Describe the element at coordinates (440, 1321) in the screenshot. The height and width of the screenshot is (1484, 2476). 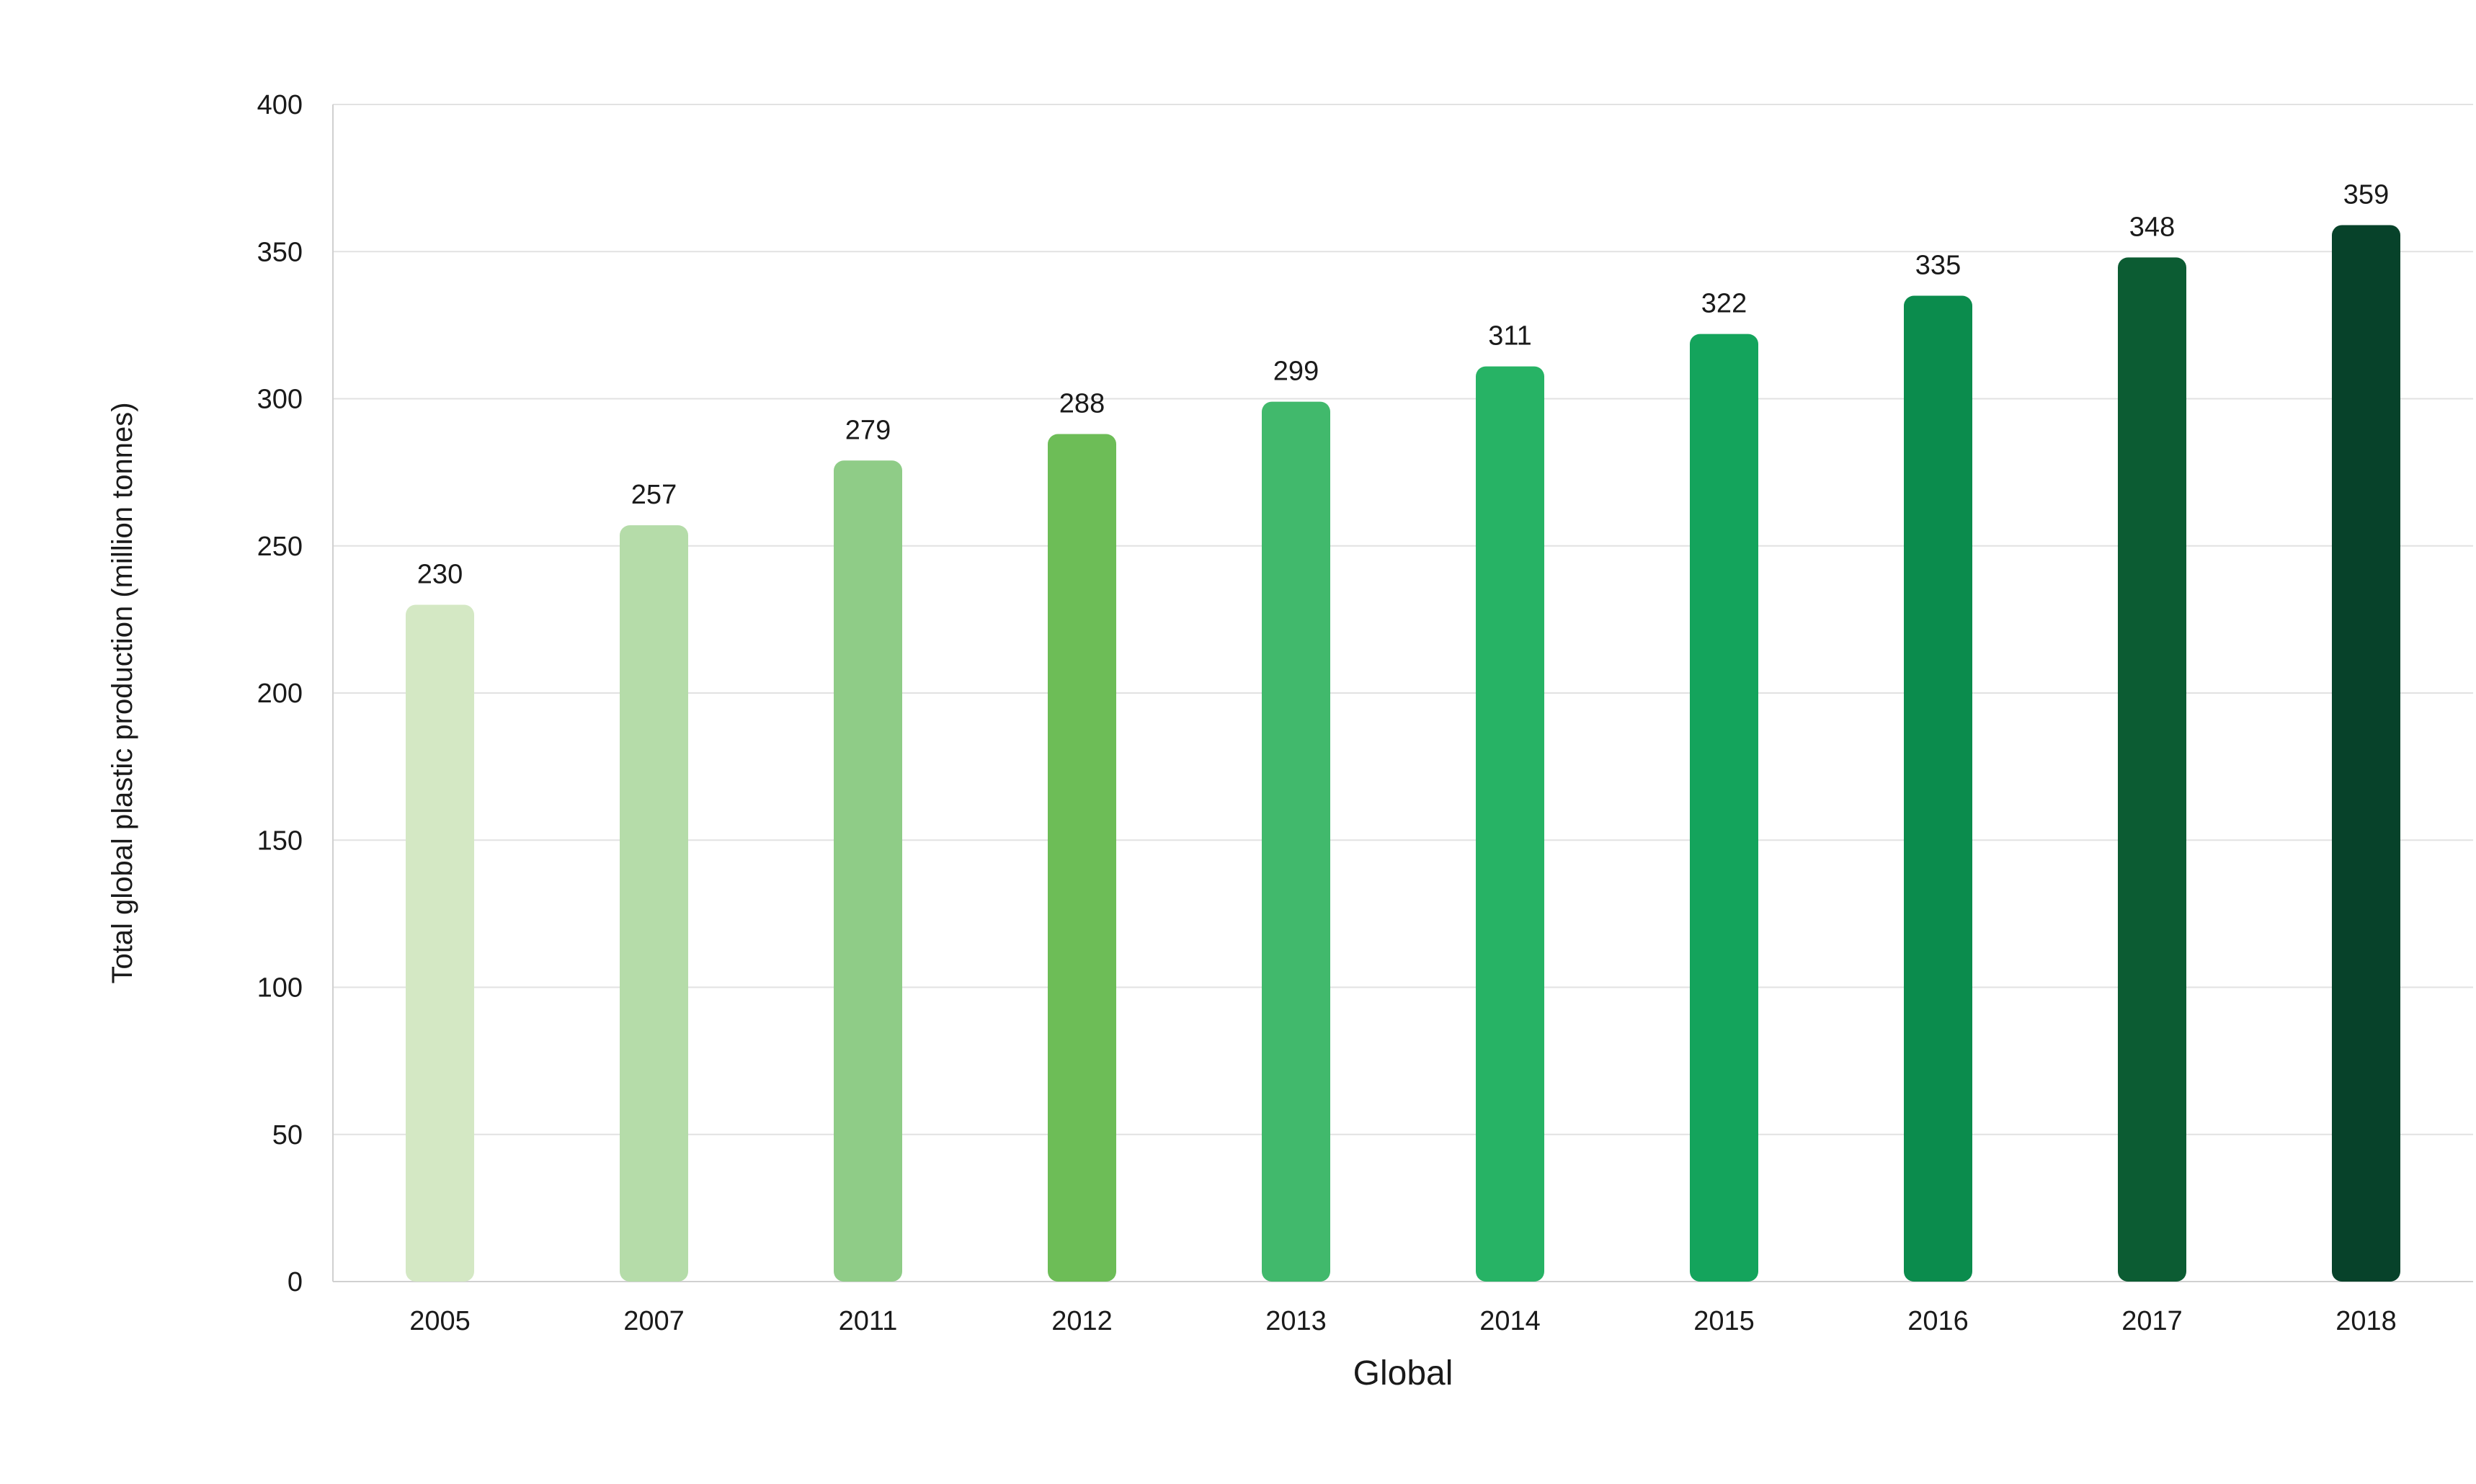
I see `x-tick-label-2005: 2005` at that location.